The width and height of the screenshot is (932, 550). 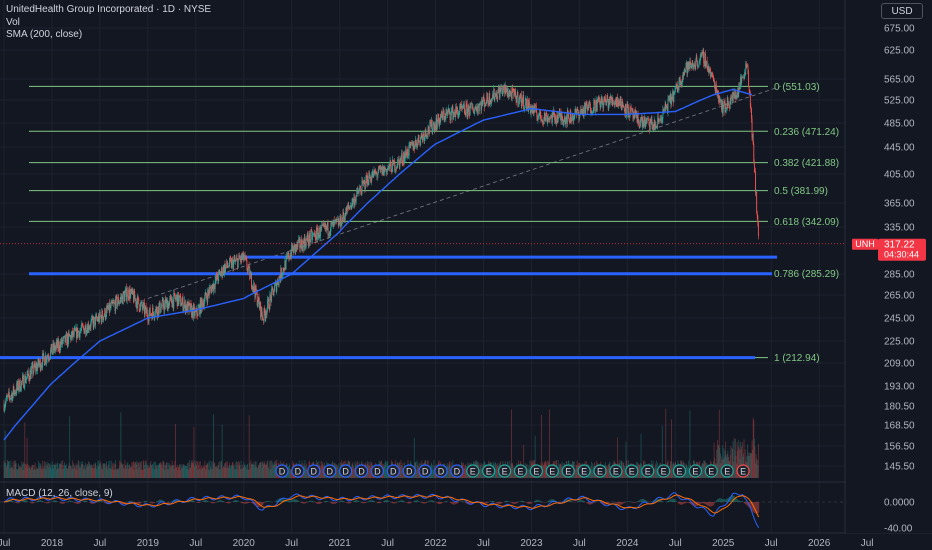 I want to click on volume-legend: Vol, so click(x=13, y=22).